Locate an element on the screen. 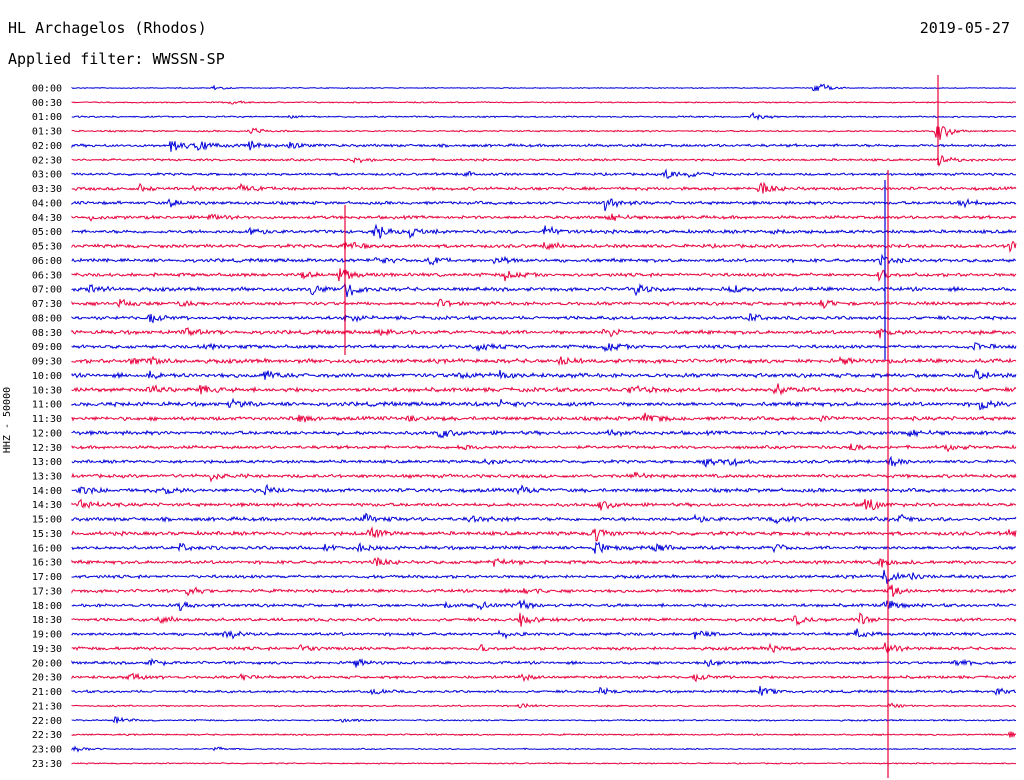  time-label: 05:30 is located at coordinates (47, 247).